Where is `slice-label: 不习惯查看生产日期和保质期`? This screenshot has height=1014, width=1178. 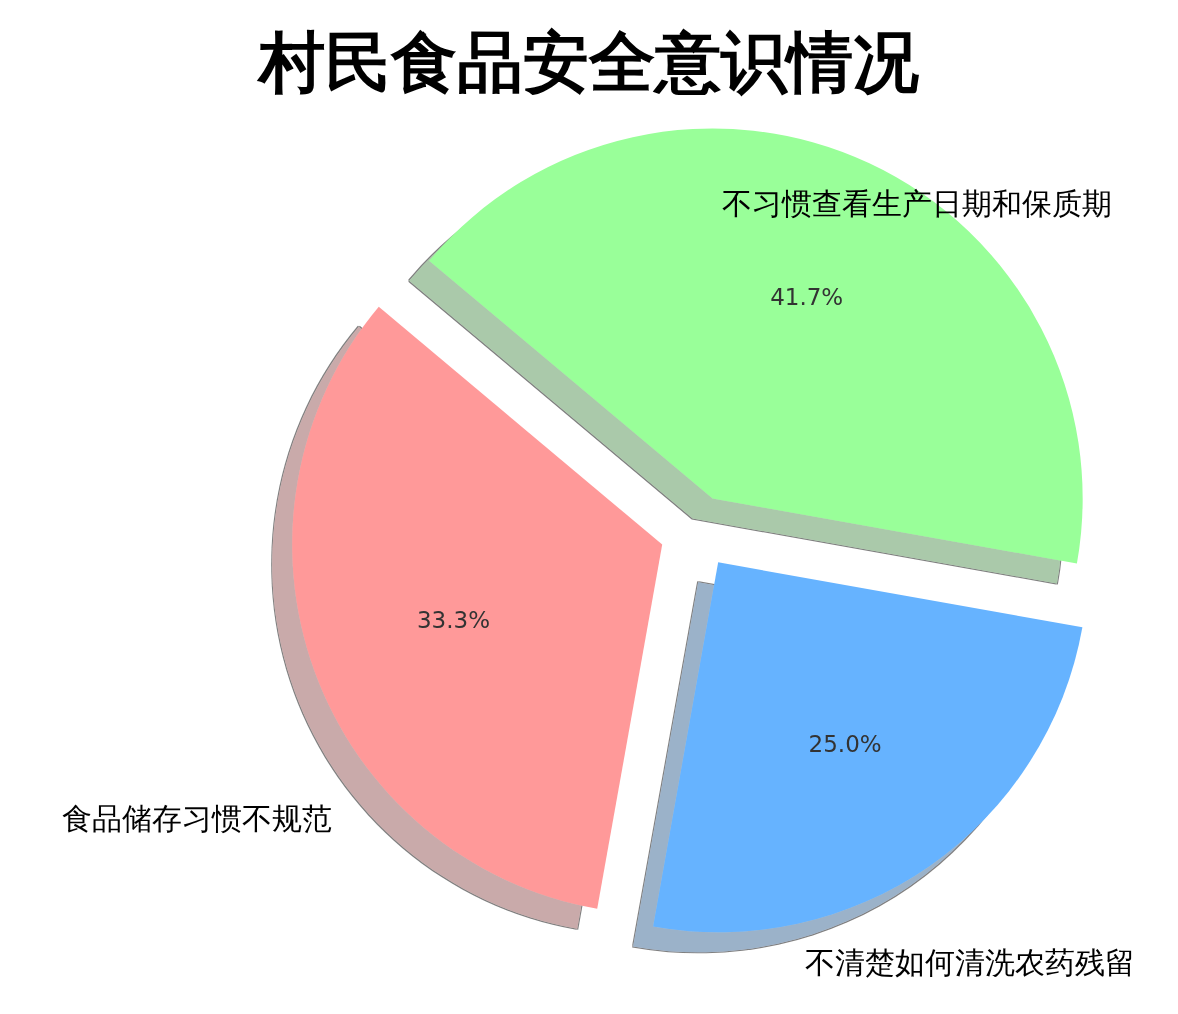
slice-label: 不习惯查看生产日期和保质期 is located at coordinates (917, 203).